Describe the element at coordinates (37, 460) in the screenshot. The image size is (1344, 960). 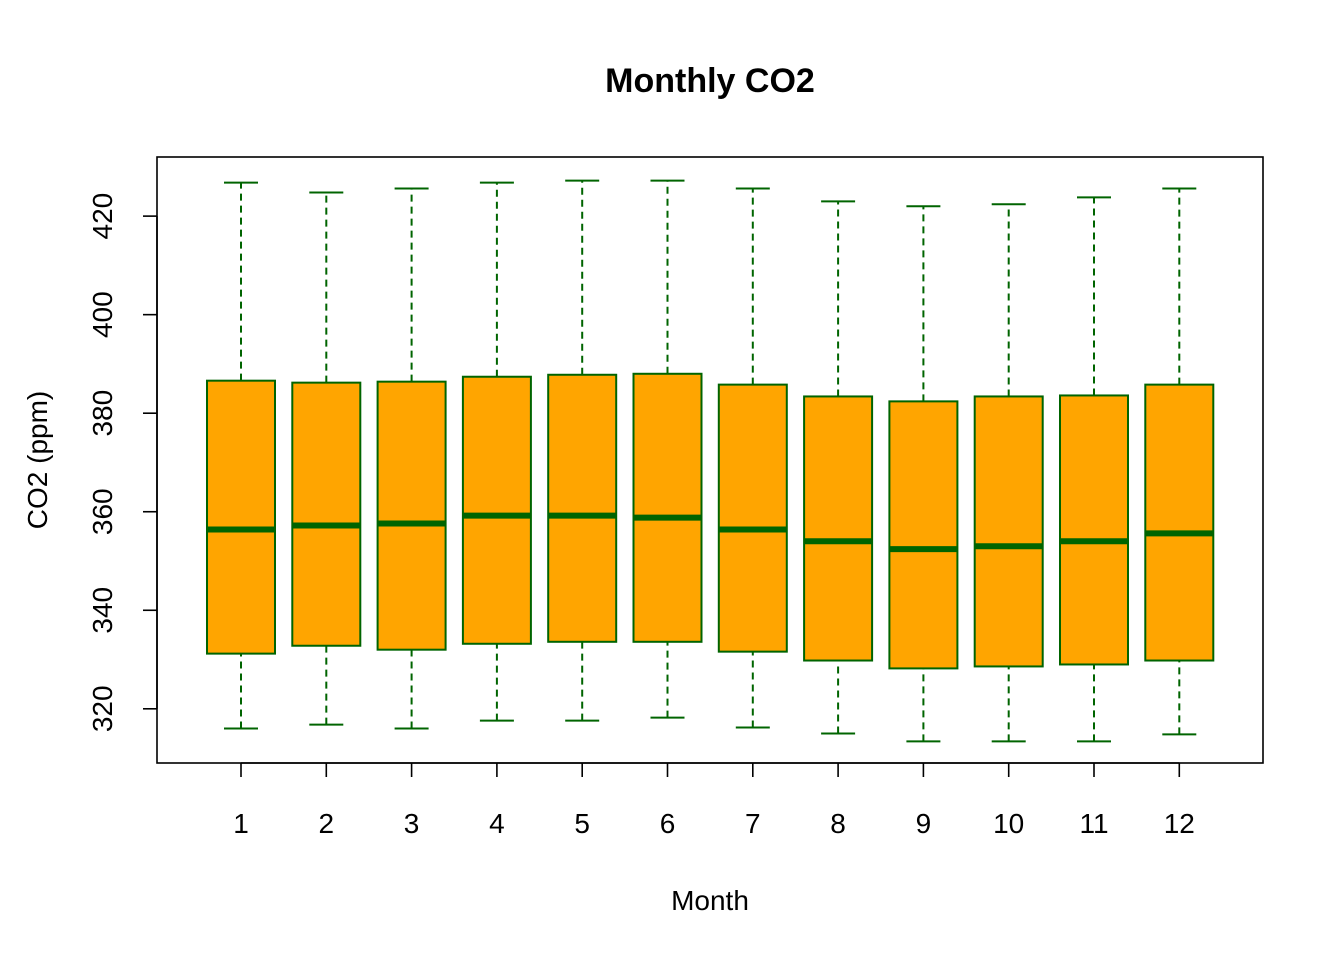
I see `y-axis-label: CO2 (ppm)` at that location.